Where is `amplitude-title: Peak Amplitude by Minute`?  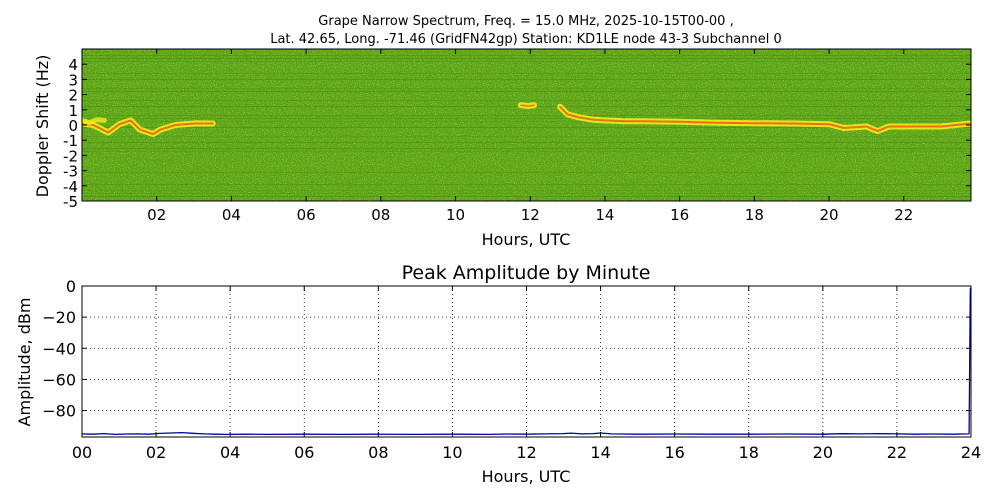 amplitude-title: Peak Amplitude by Minute is located at coordinates (526, 273).